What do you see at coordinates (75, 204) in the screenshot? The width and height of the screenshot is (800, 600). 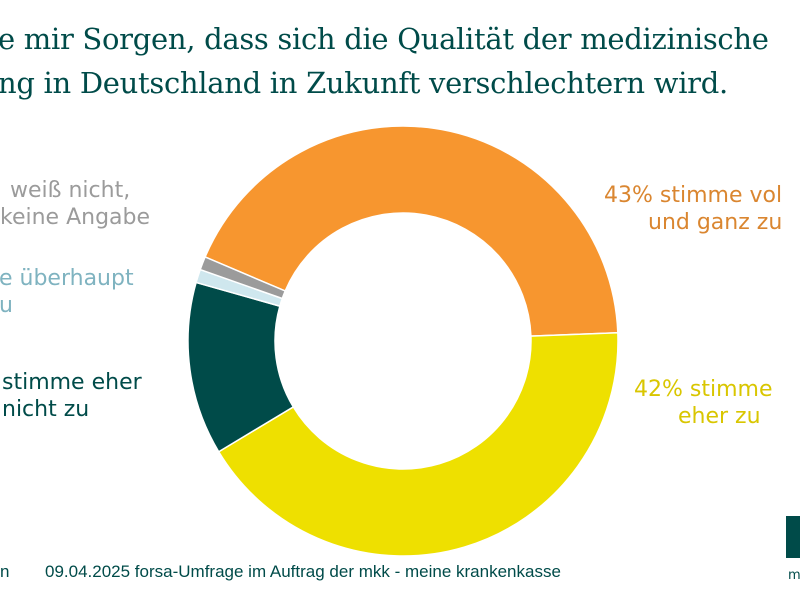 I see `label-weiss-nicht: weiß nicht, keine Angabe` at bounding box center [75, 204].